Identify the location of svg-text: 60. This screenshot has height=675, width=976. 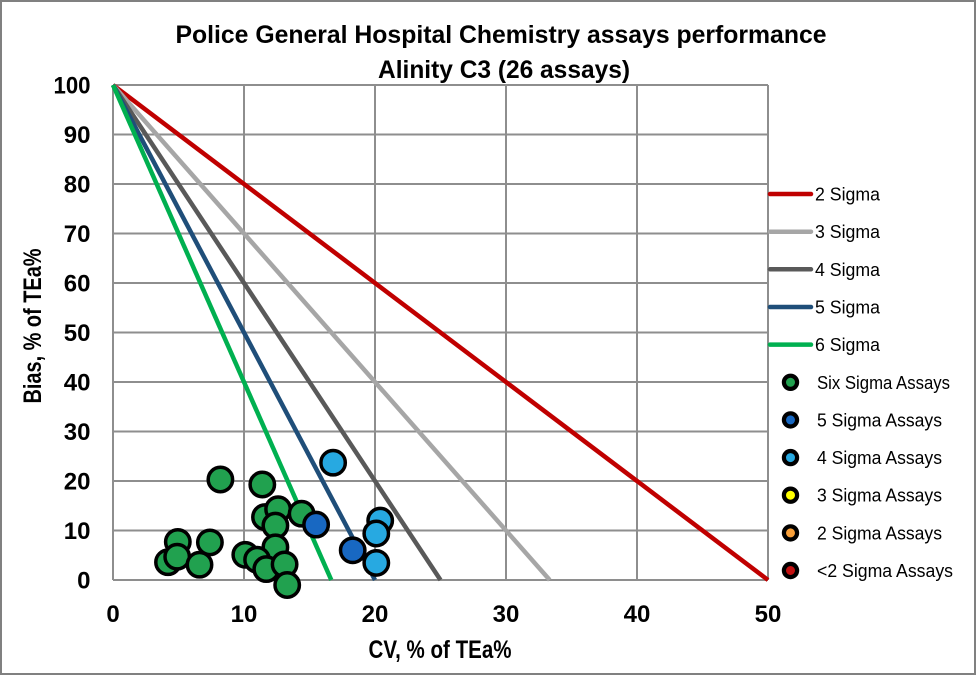
(77, 283).